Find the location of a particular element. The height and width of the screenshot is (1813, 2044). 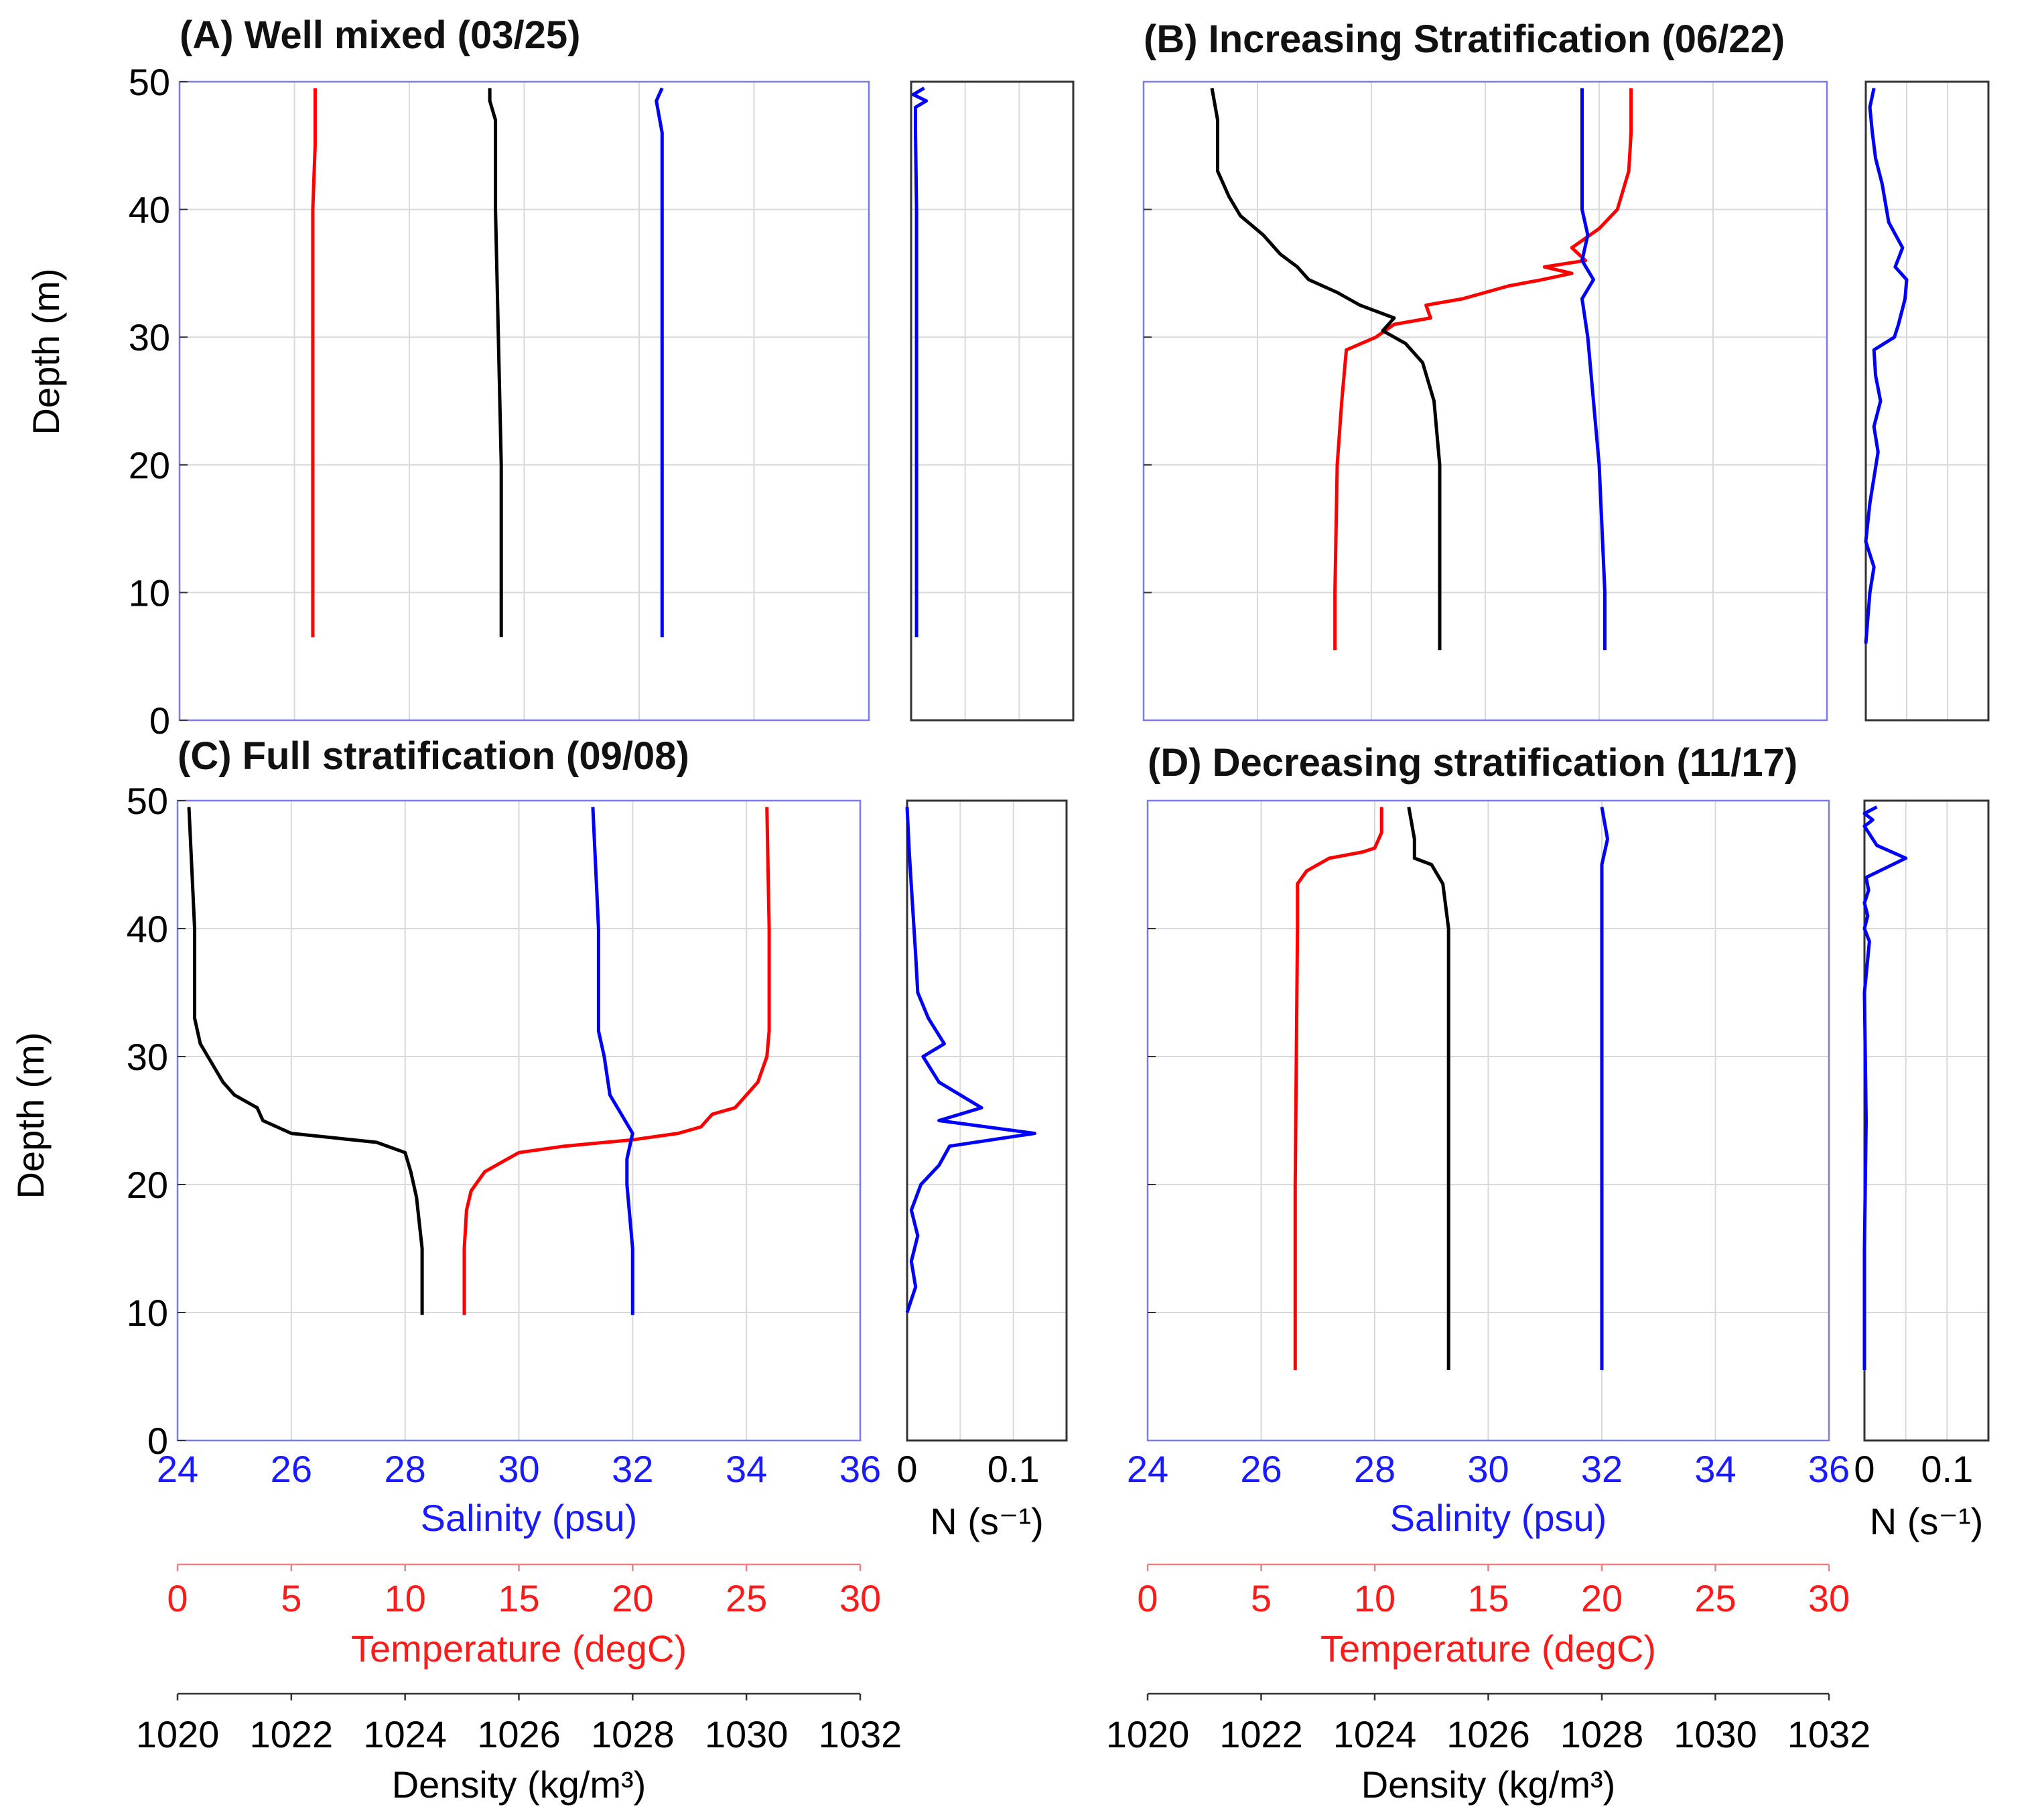

depth-tick-label: 40 is located at coordinates (149, 210).